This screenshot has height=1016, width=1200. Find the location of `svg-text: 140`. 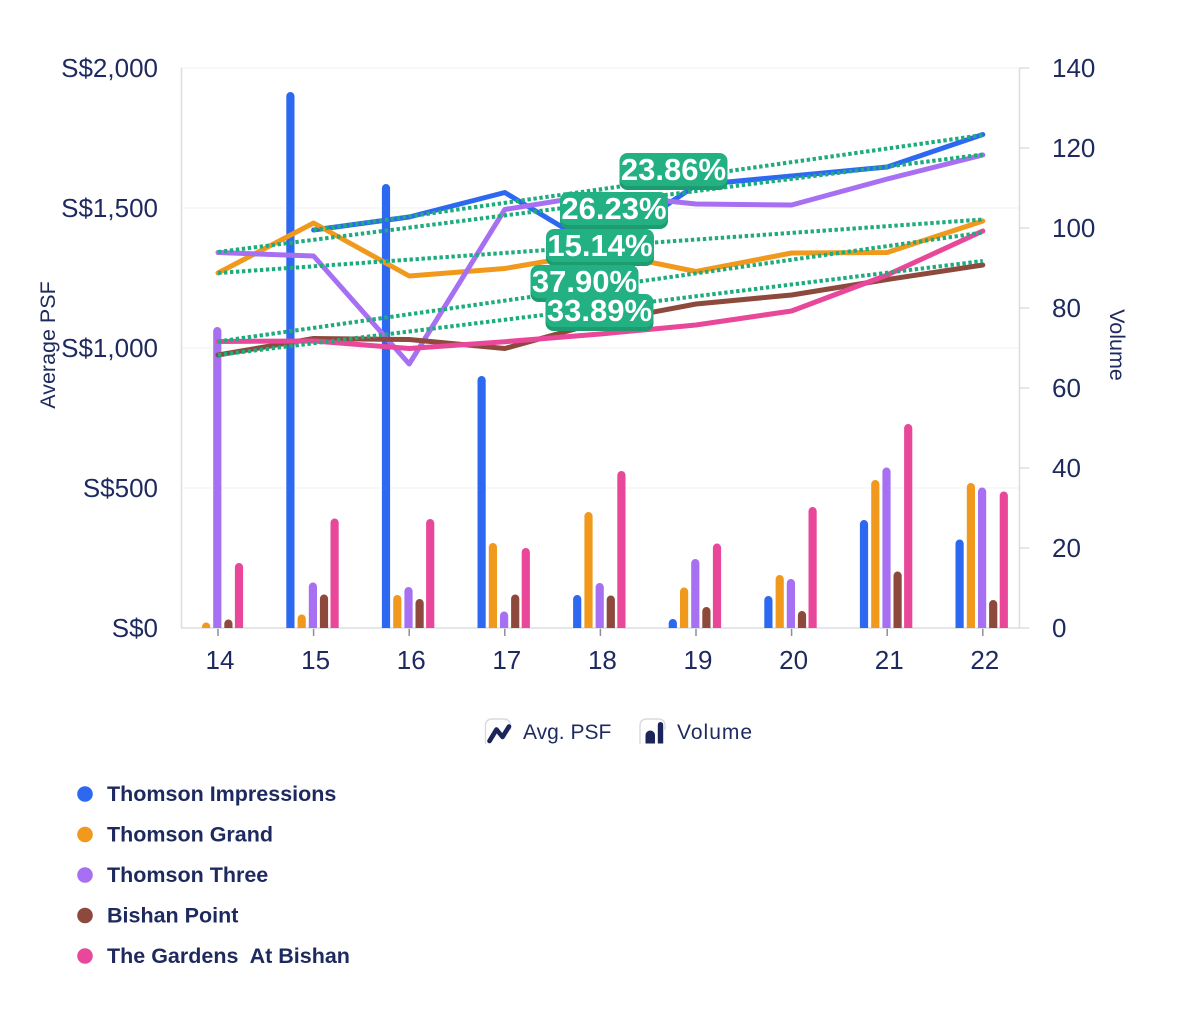

svg-text: 140 is located at coordinates (1073, 68).